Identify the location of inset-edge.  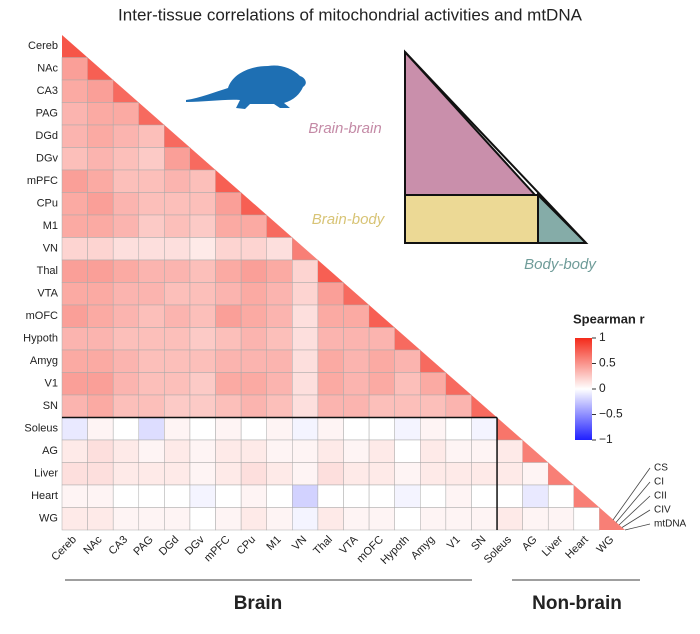
(495, 147).